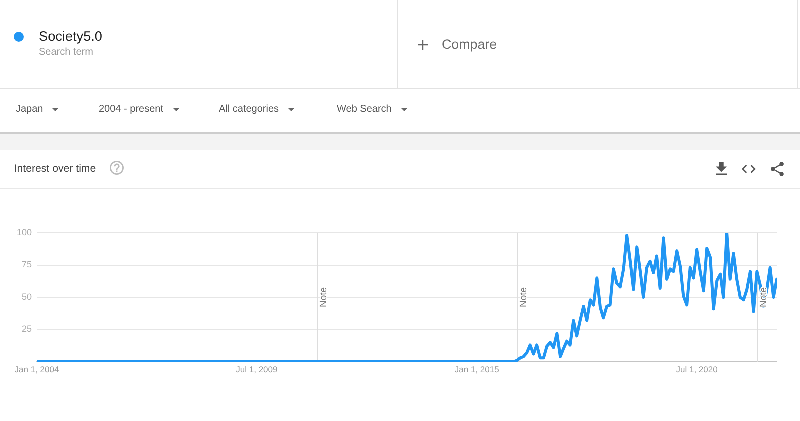  Describe the element at coordinates (257, 369) in the screenshot. I see `x-tick-label: Jul 1, 2009` at that location.